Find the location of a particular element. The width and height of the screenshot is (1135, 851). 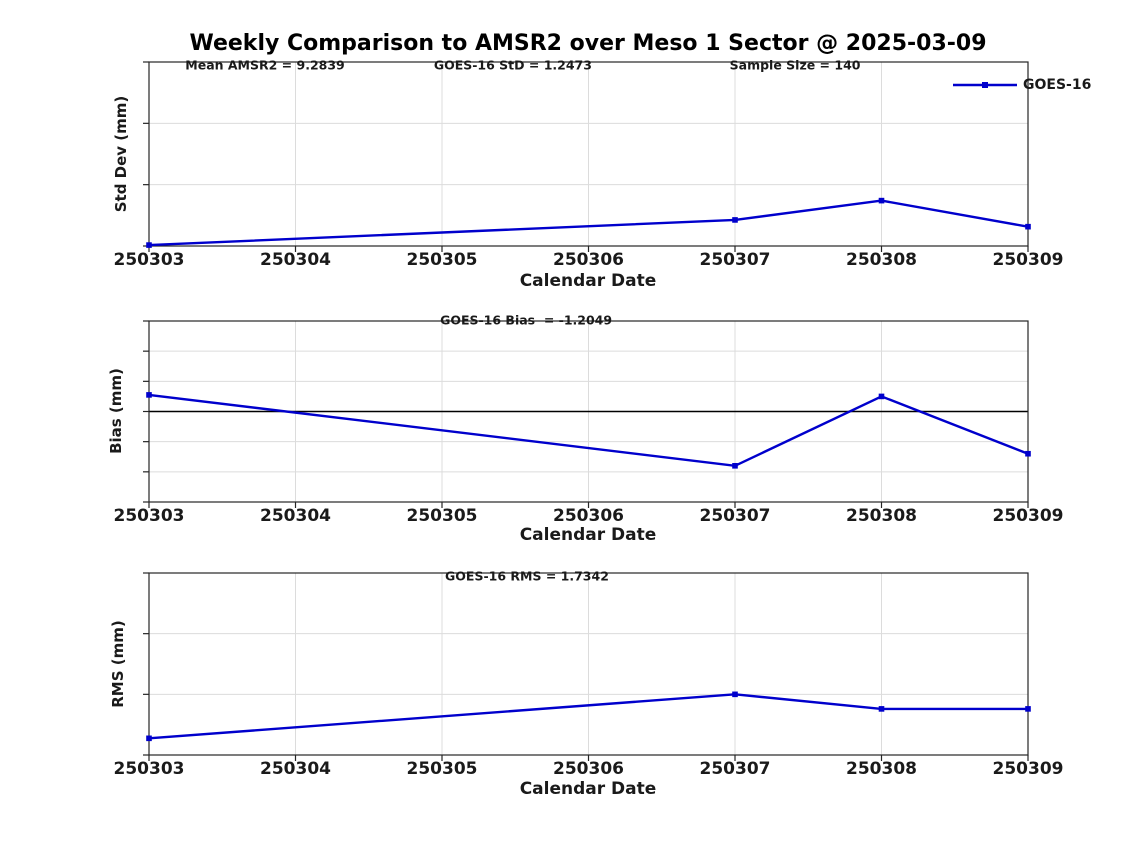

legend: GOES-16 is located at coordinates (1021, 85).